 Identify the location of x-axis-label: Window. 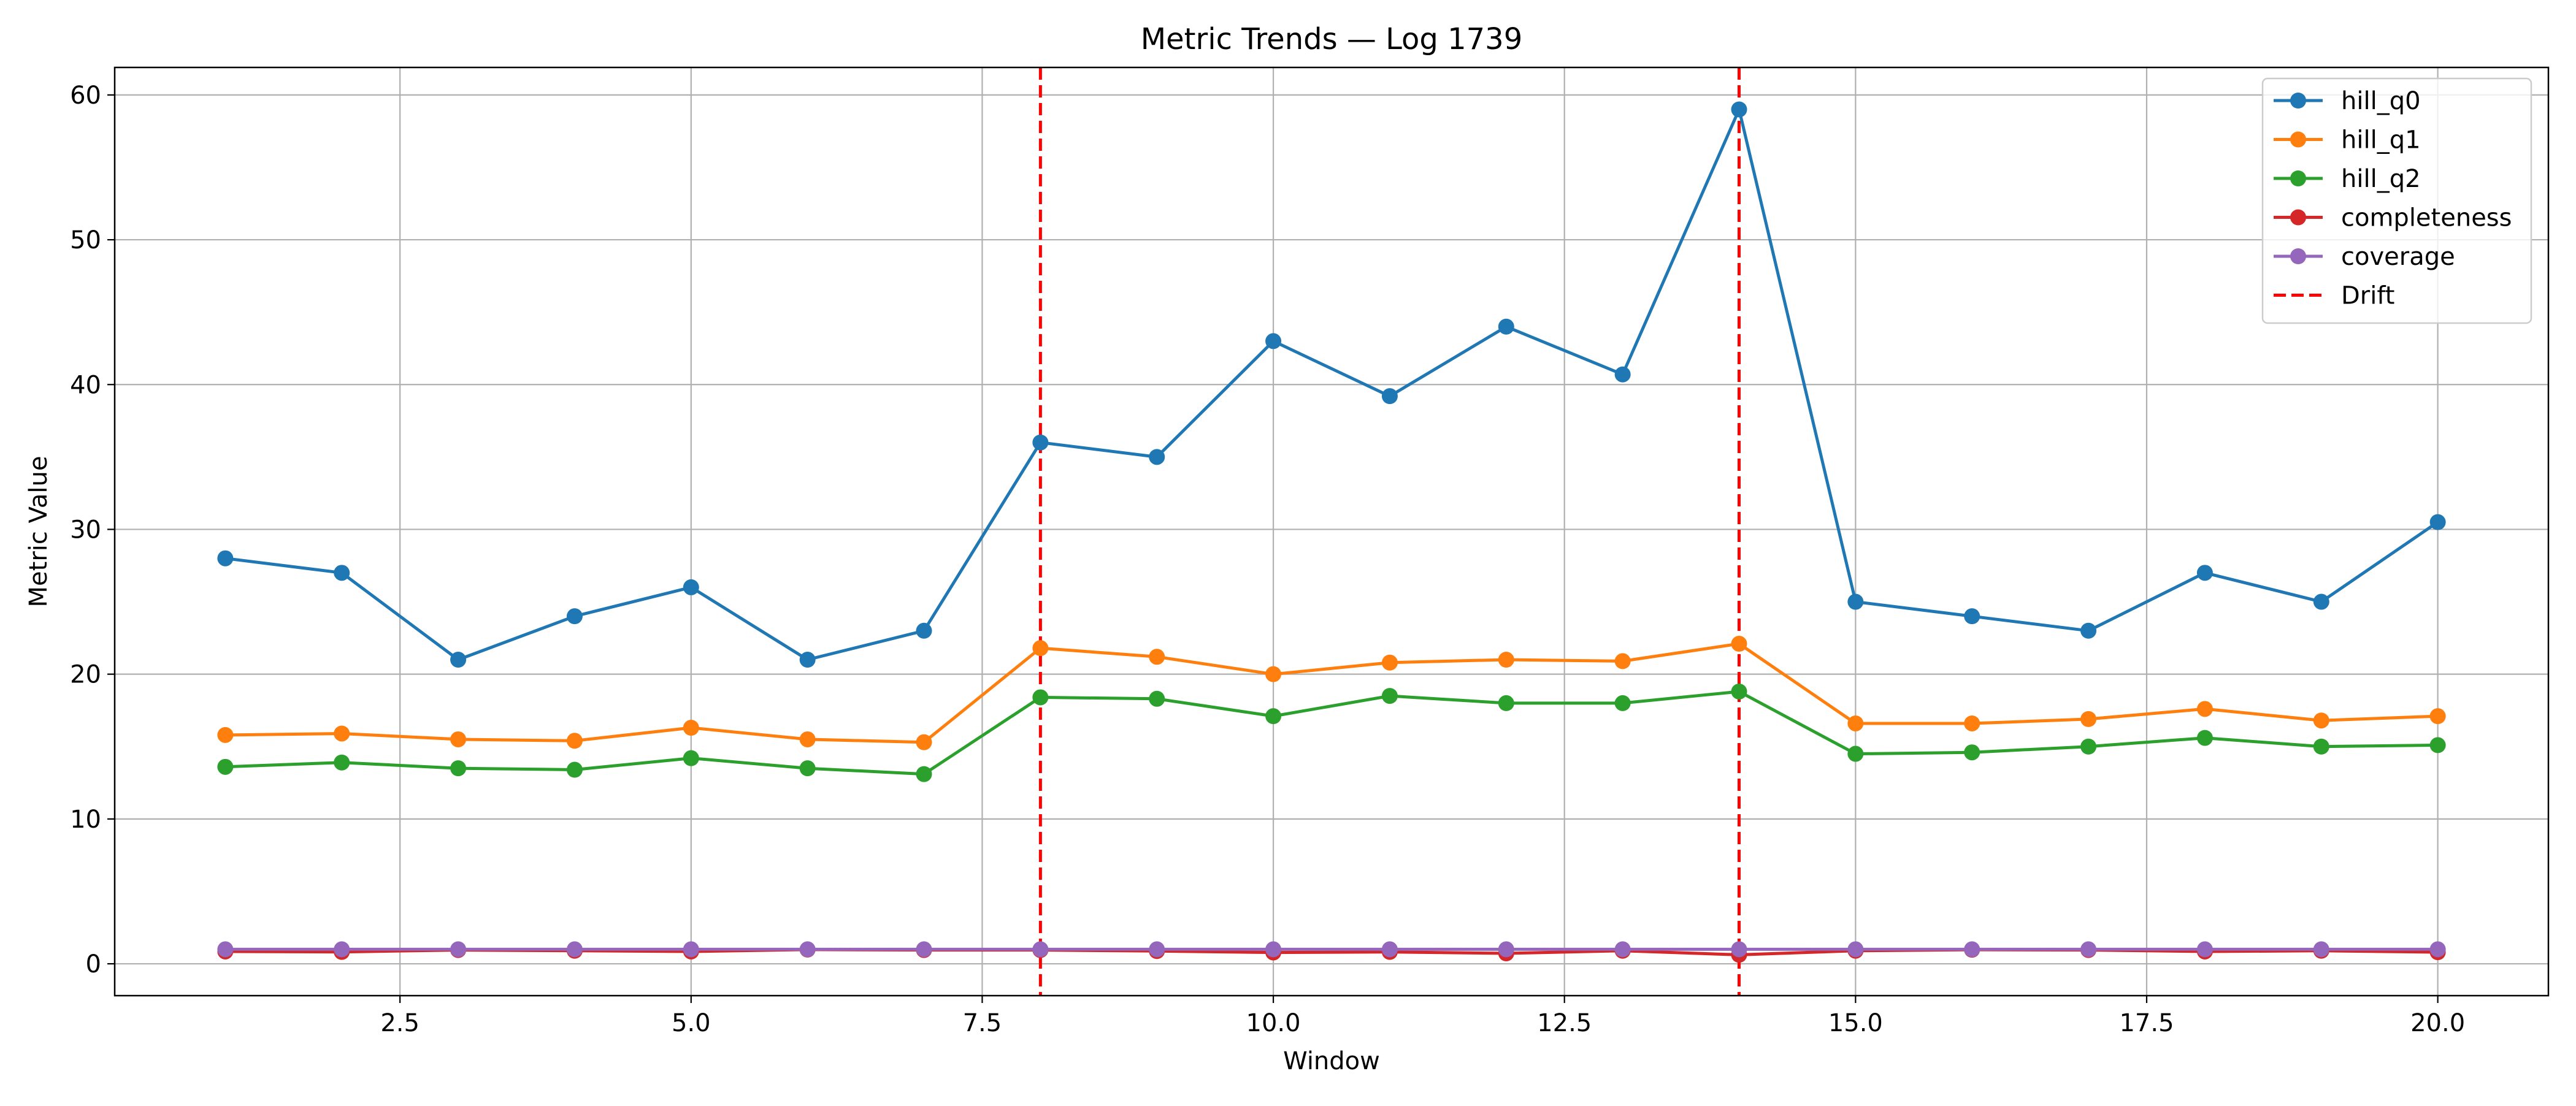
(1331, 1061).